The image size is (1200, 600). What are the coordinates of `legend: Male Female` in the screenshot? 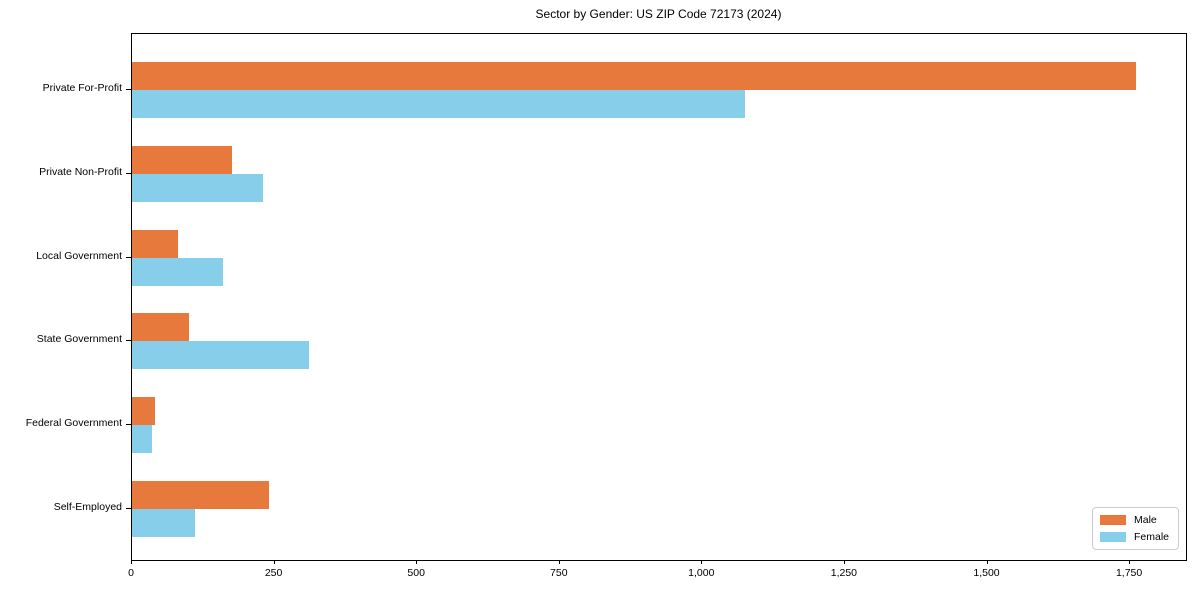 It's located at (1135, 528).